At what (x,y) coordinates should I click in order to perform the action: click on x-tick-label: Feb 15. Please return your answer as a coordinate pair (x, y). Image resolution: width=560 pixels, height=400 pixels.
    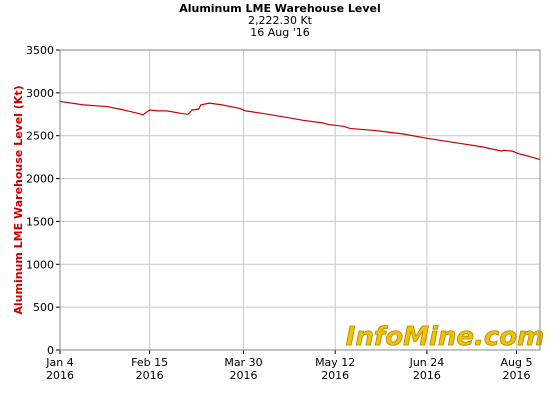
    Looking at the image, I should click on (149, 362).